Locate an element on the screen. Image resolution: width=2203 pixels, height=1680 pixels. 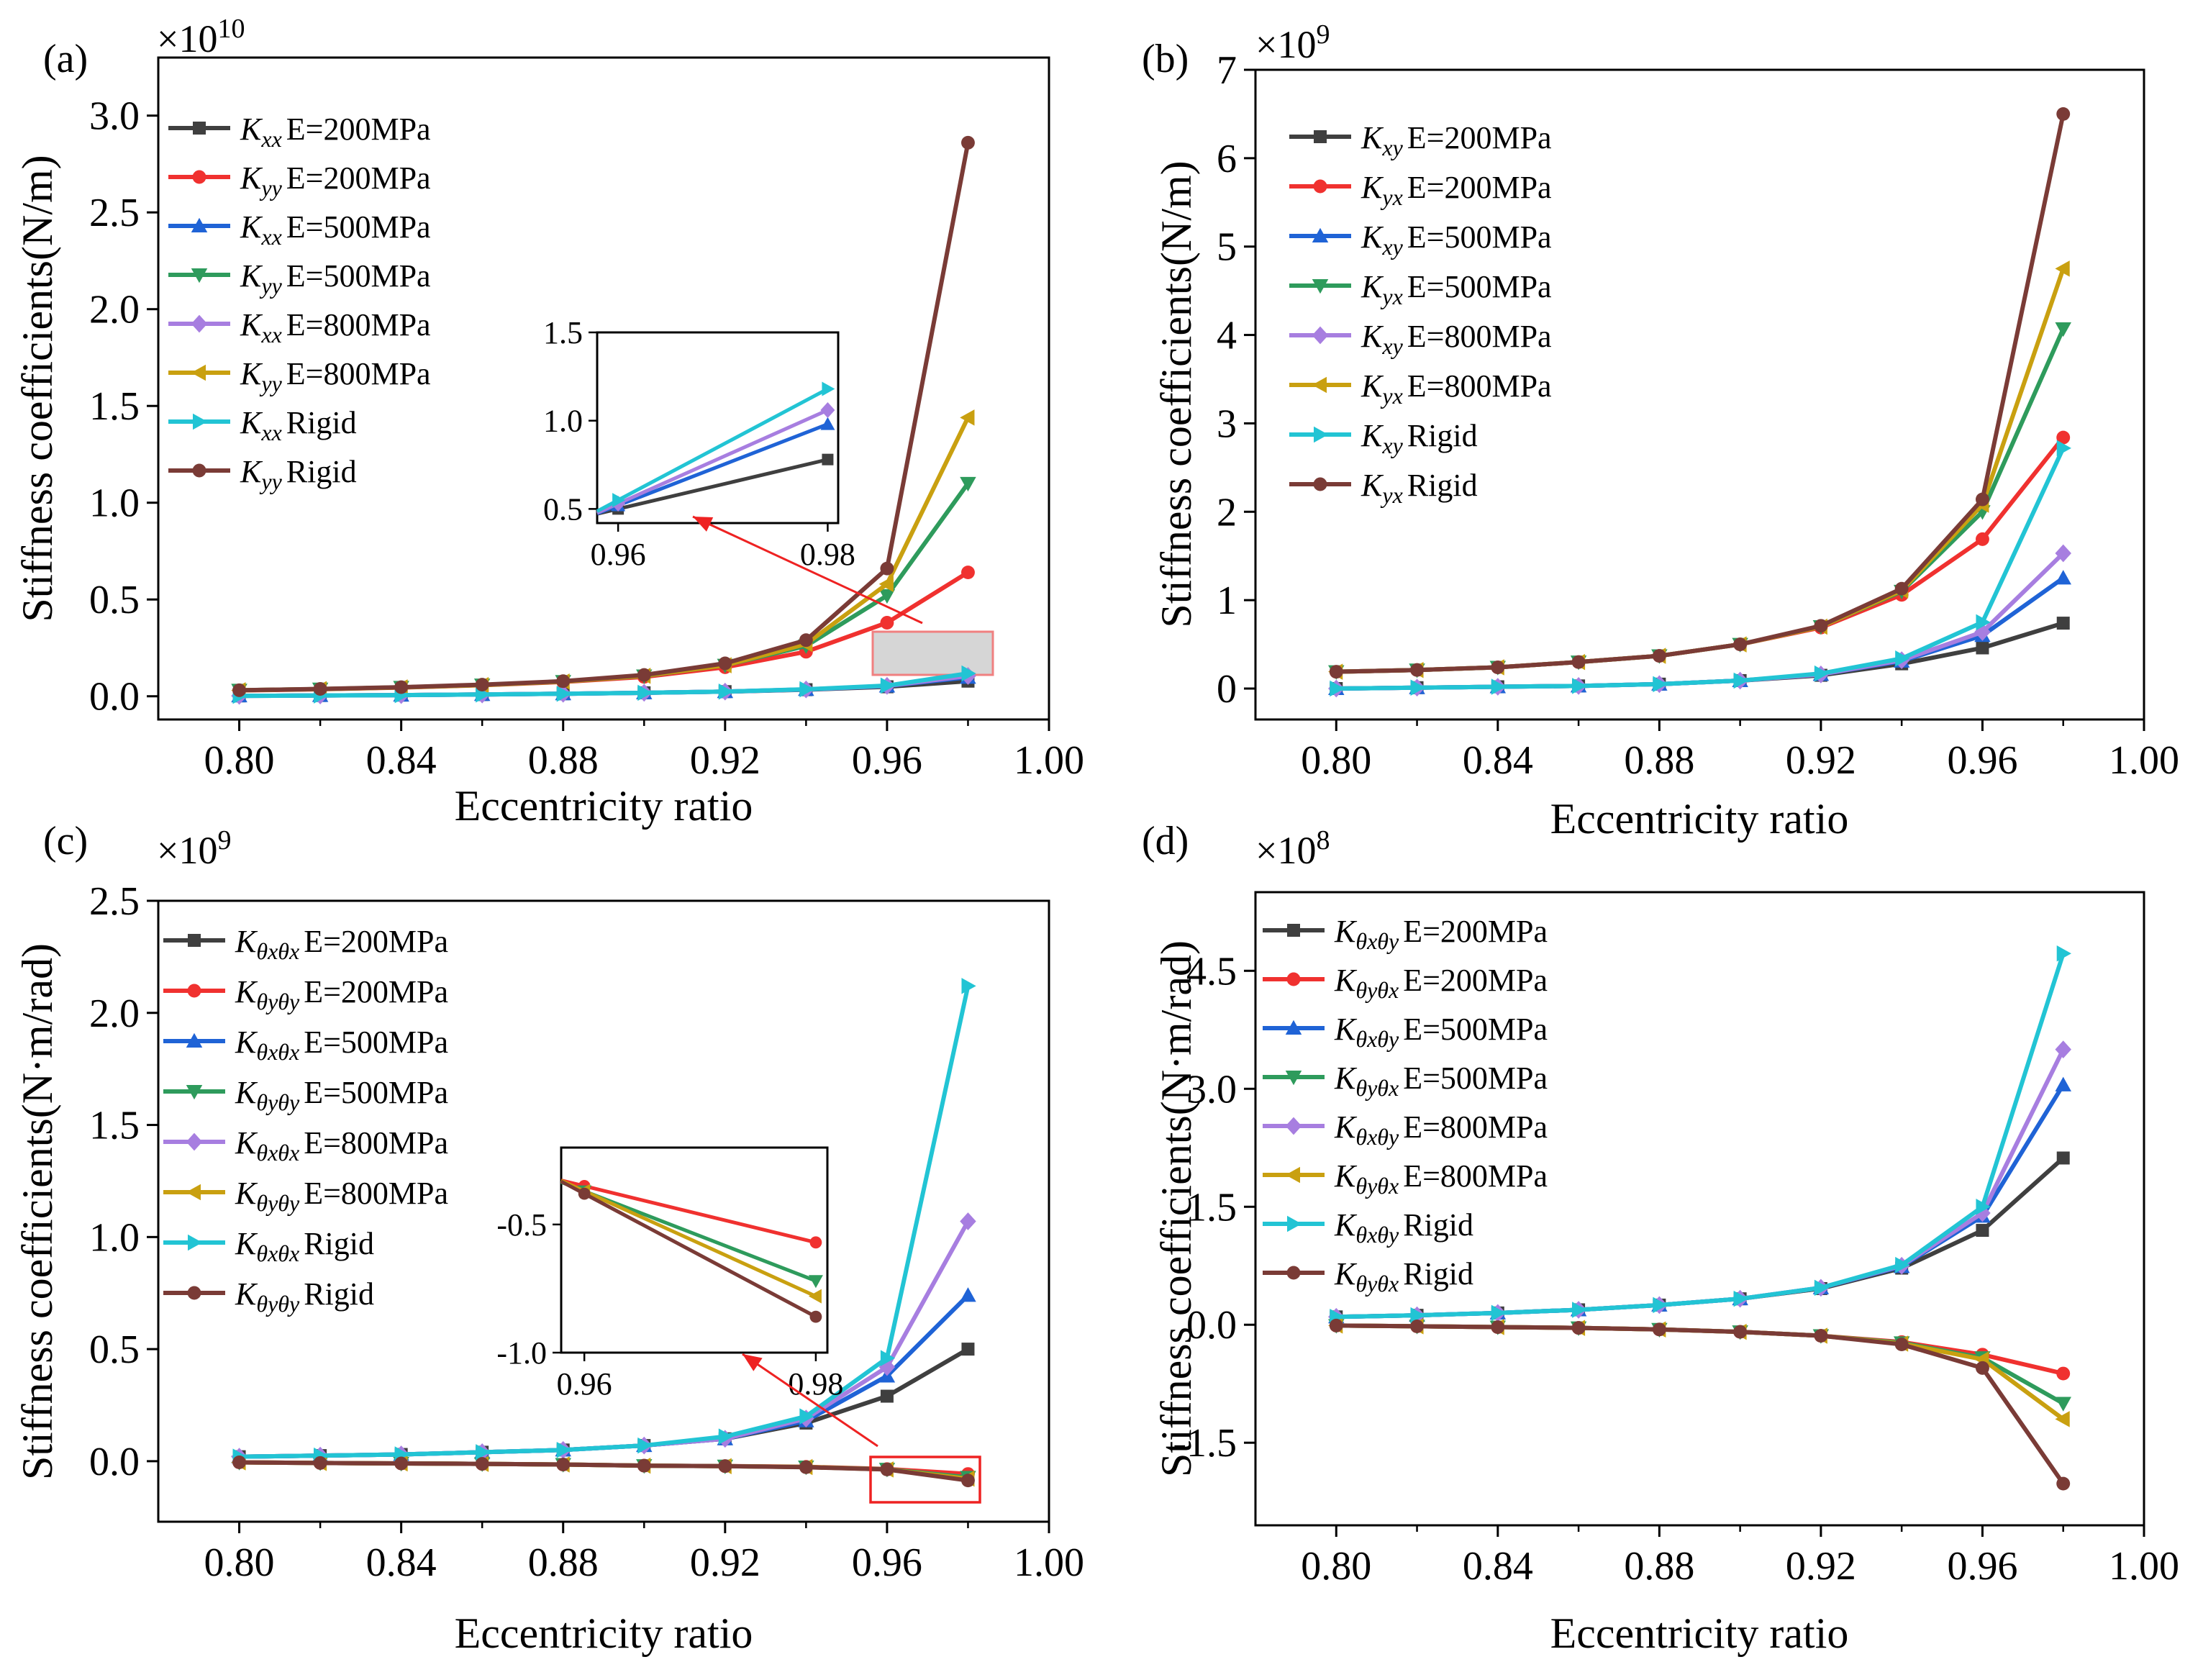
y-tick-label: 6 is located at coordinates (1227, 159).